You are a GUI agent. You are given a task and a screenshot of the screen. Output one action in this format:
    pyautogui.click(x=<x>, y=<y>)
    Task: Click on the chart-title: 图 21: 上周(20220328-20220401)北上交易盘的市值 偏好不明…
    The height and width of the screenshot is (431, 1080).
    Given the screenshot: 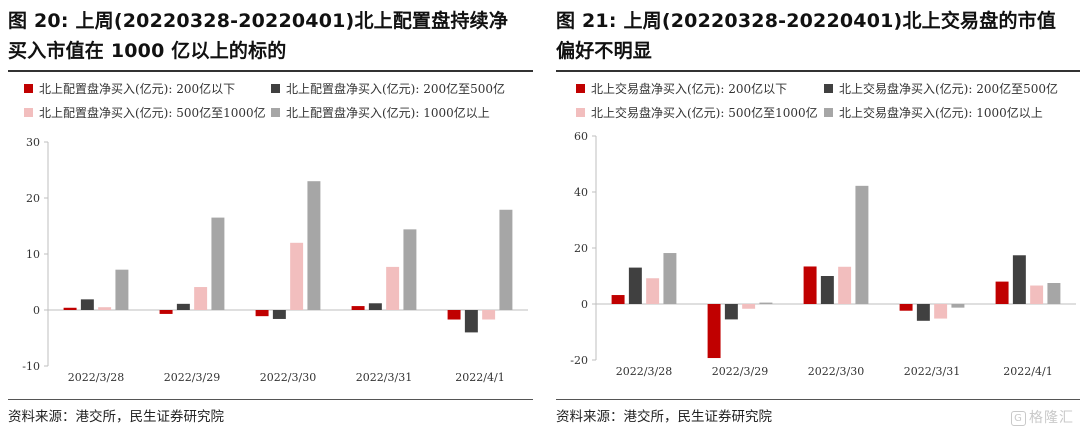 What is the action you would take?
    pyautogui.click(x=818, y=36)
    